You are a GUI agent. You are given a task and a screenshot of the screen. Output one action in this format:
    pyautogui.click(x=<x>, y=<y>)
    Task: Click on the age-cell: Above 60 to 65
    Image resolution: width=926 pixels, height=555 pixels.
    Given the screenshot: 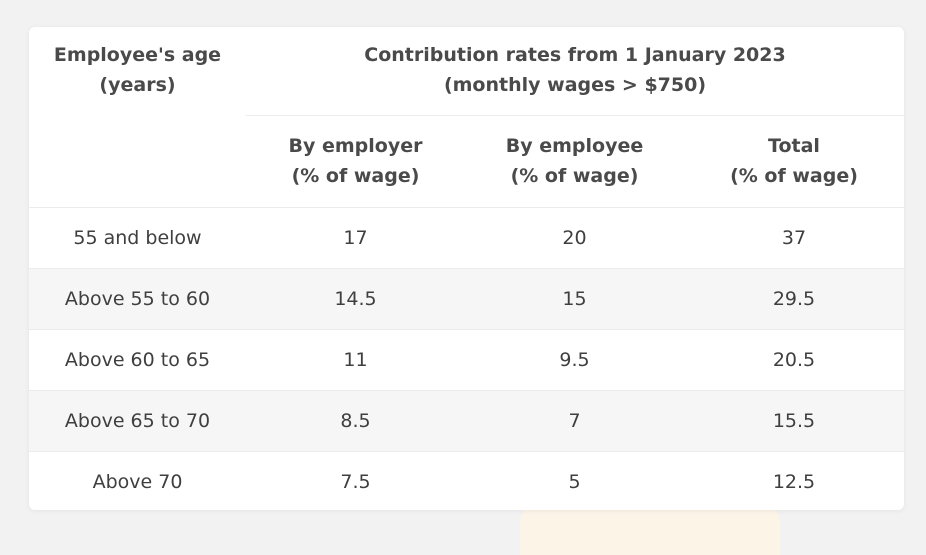 What is the action you would take?
    pyautogui.click(x=137, y=359)
    